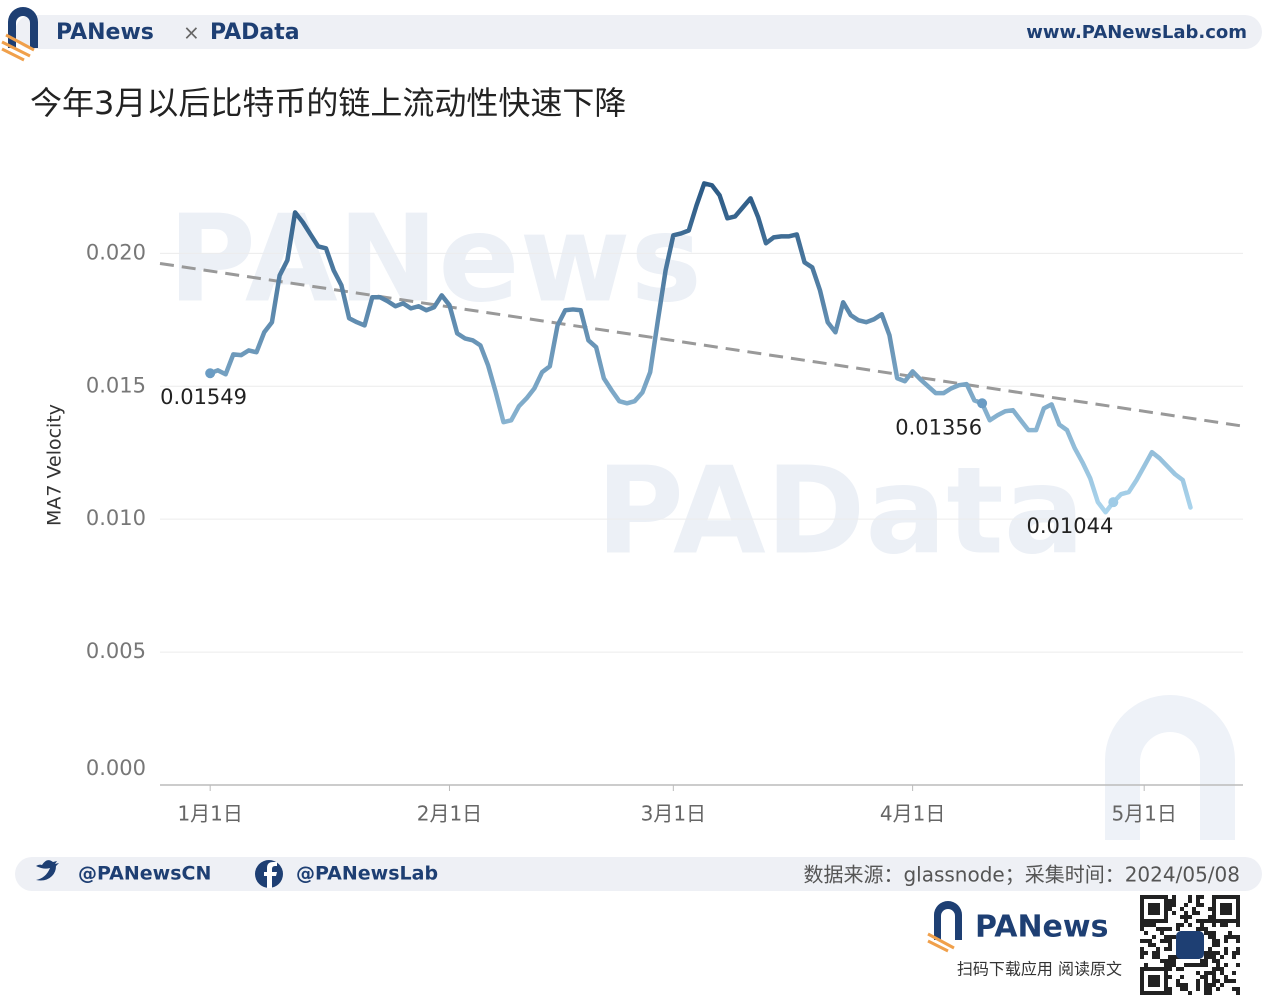 This screenshot has height=1006, width=1267. Describe the element at coordinates (938, 427) in the screenshot. I see `data-label: 0.01356` at that location.